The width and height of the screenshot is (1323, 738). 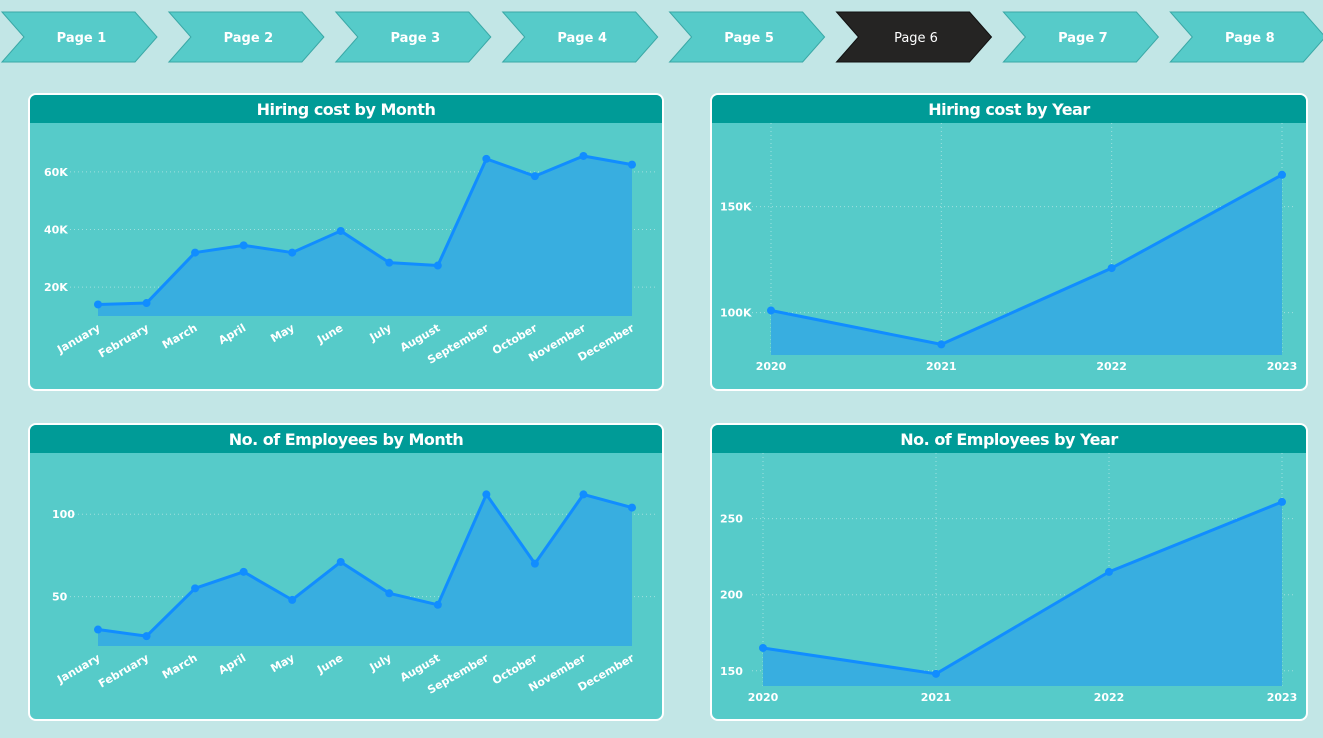 I want to click on nav-tab-label: Page 6, so click(x=916, y=38).